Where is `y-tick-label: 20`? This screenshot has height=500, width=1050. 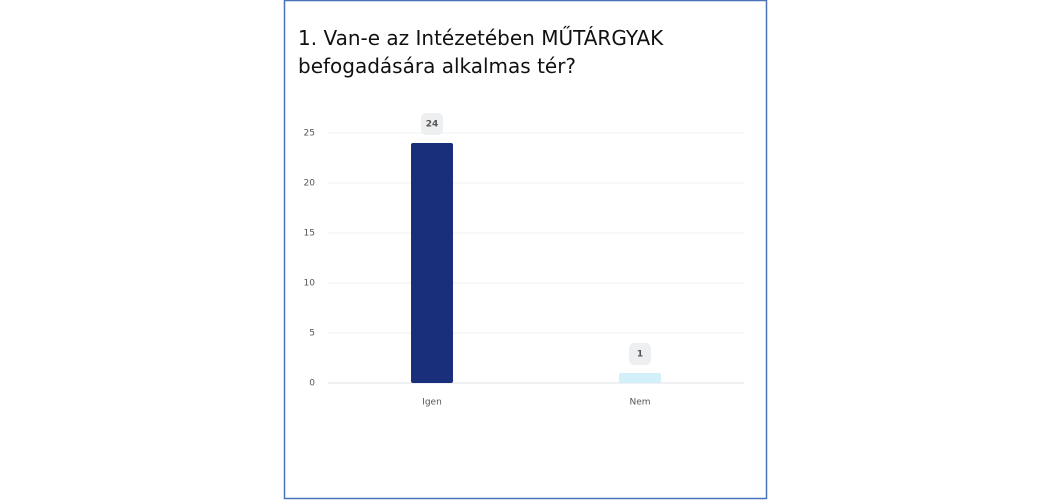
y-tick-label: 20 is located at coordinates (310, 184).